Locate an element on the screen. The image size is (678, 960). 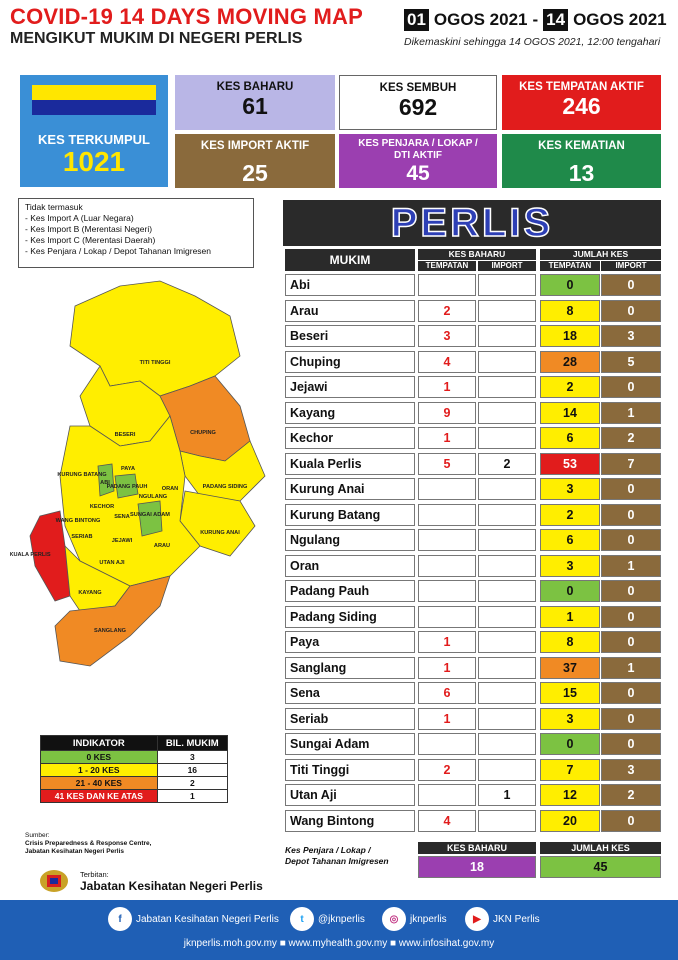
page-title: COVID-19 14 DAYS MOVING MAP is located at coordinates (187, 16).